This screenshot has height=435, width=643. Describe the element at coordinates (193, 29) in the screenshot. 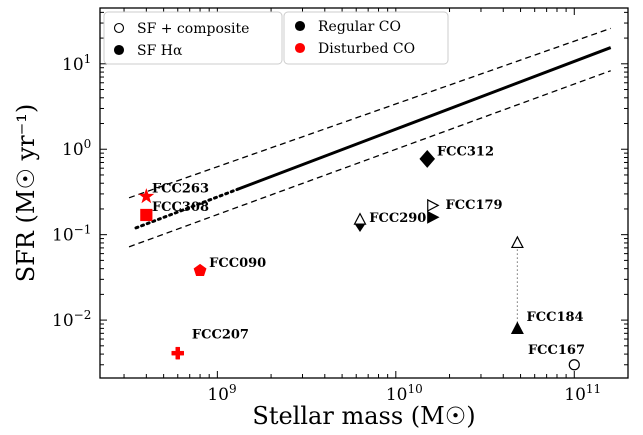

I see `legend-label-a-0: SF + composite` at that location.